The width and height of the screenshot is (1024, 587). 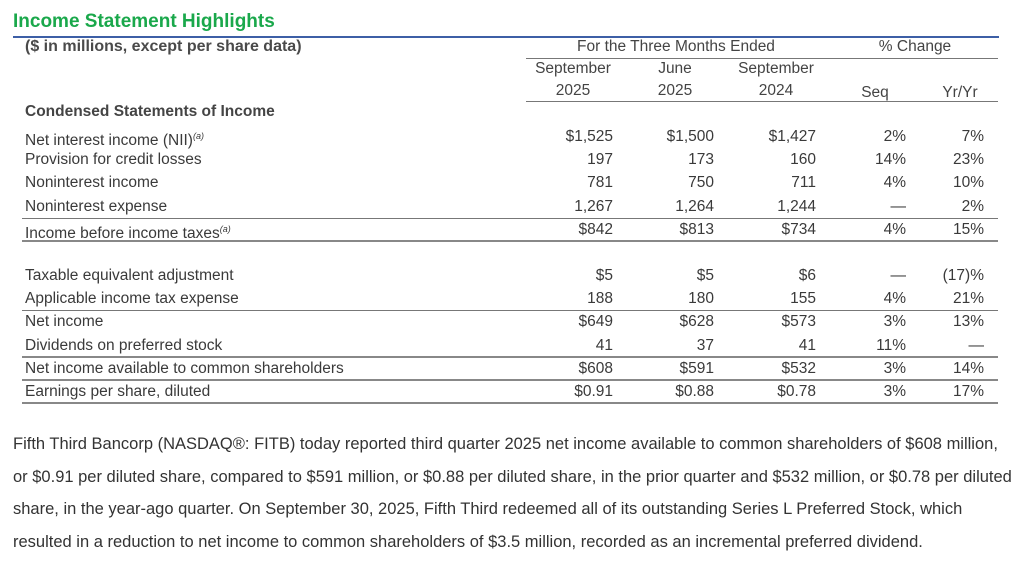 I want to click on cell-value: 10%, so click(x=968, y=182).